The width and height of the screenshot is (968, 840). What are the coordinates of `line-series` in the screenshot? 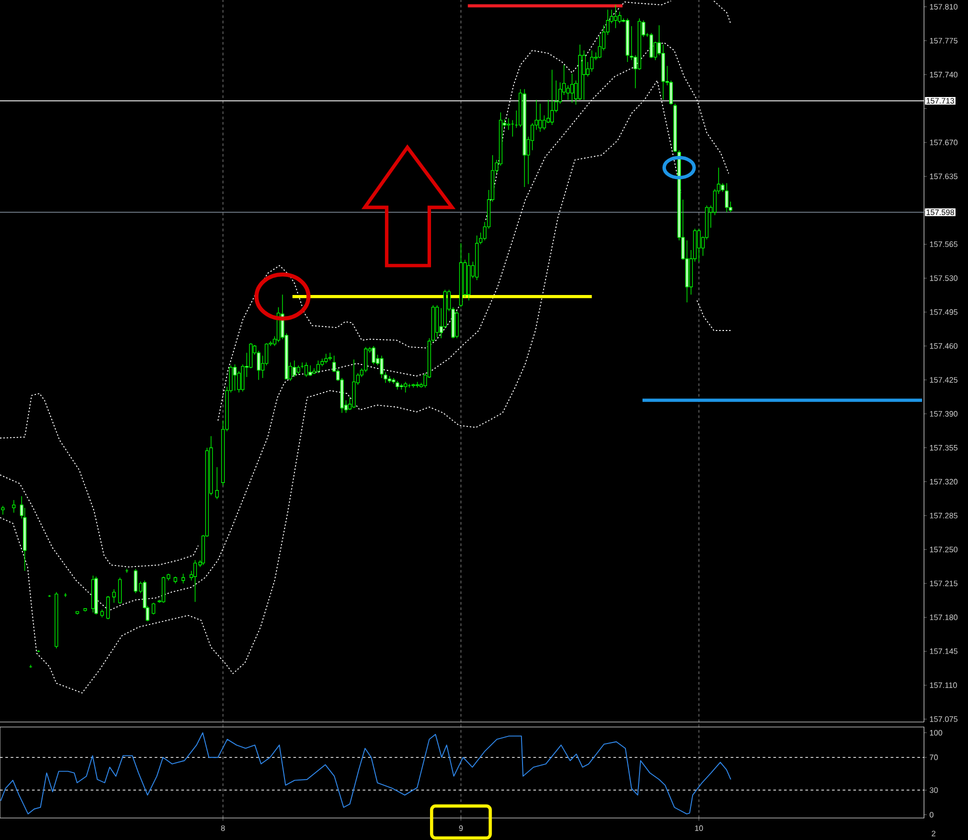 It's located at (366, 773).